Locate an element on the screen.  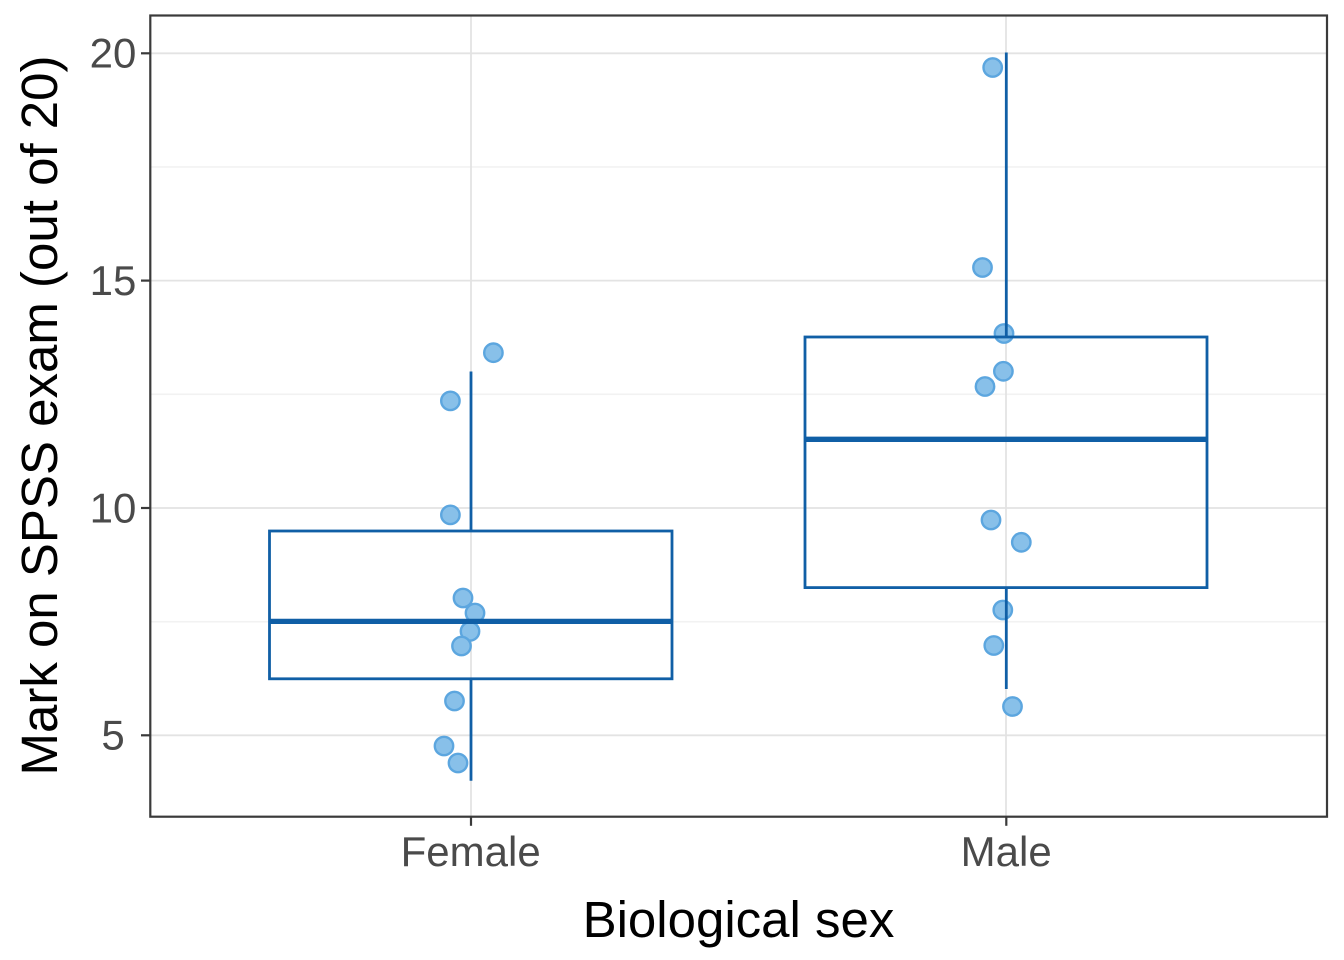
svg-text: Male is located at coordinates (1006, 851).